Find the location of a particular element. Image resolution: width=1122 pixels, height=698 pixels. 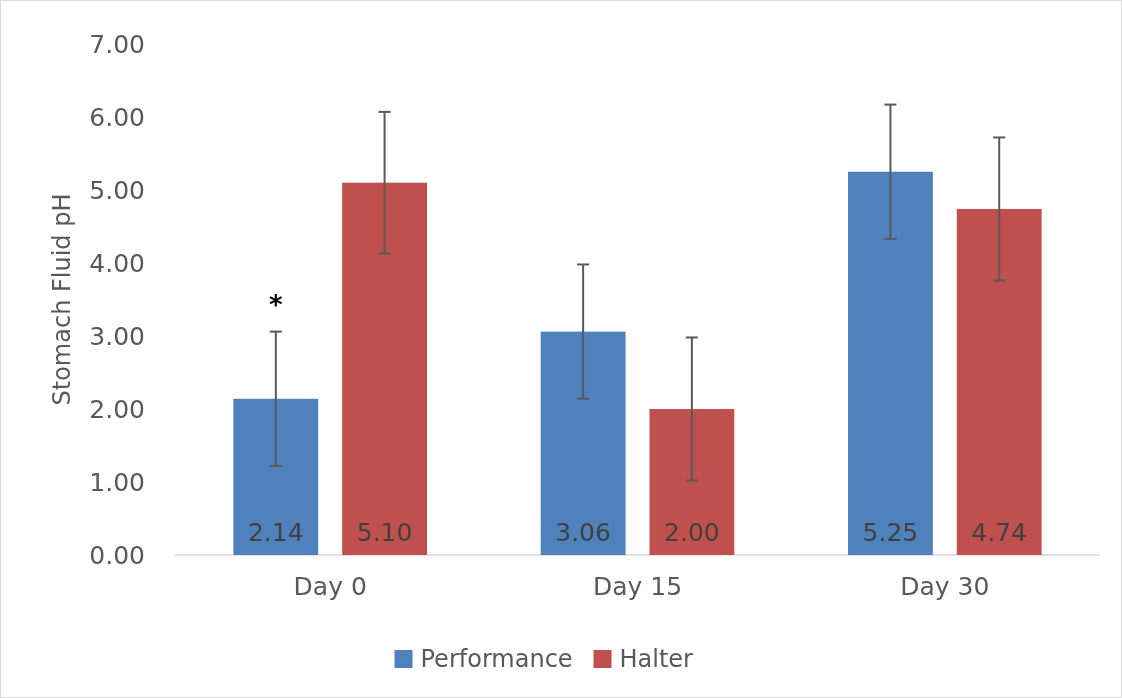

y-tick-label: 7.00 is located at coordinates (117, 44).